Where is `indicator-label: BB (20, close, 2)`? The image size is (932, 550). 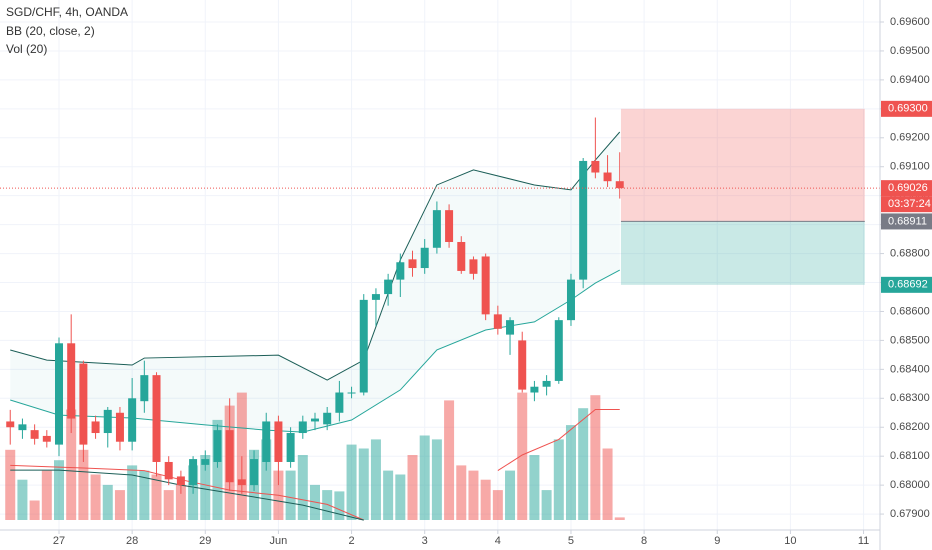
indicator-label: BB (20, close, 2) is located at coordinates (50, 31).